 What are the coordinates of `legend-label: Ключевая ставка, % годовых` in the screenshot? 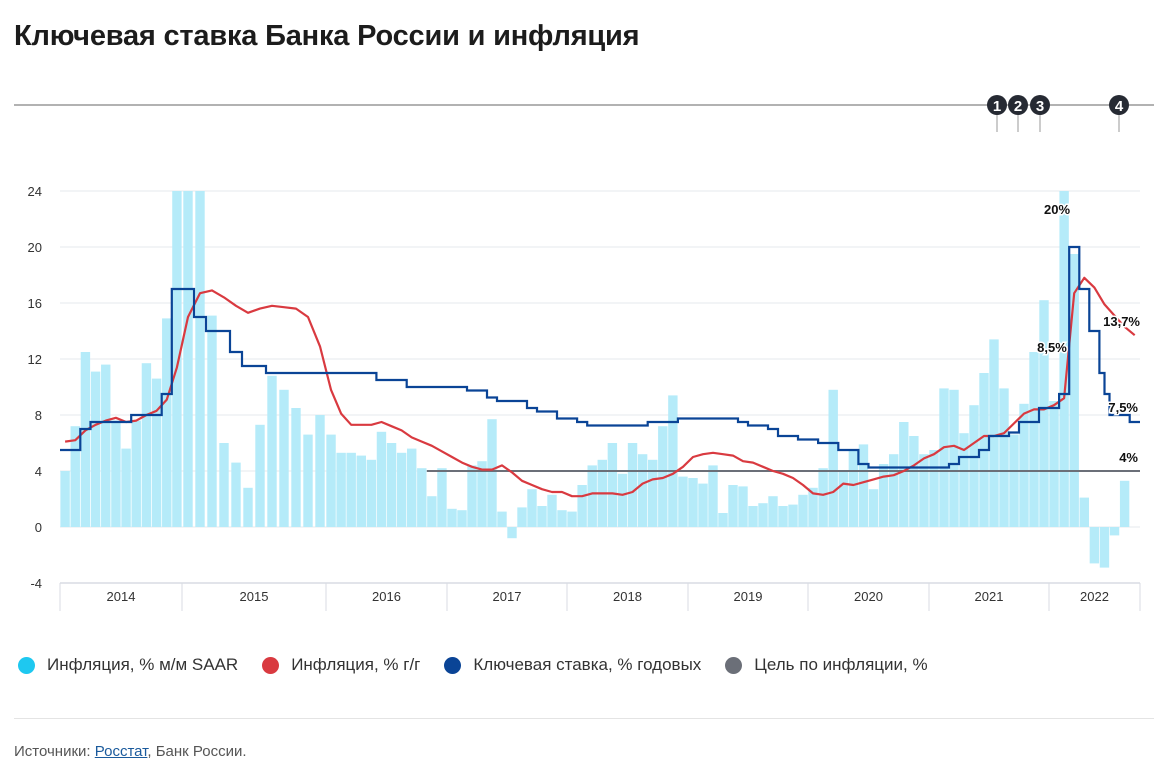 It's located at (587, 664).